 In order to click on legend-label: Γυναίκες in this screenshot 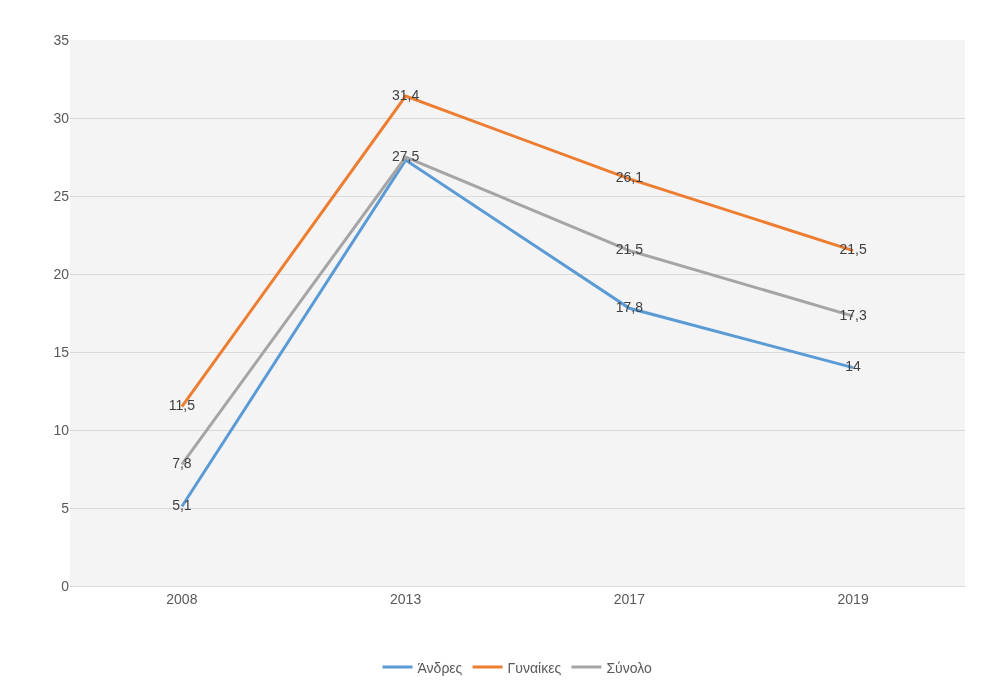, I will do `click(534, 667)`.